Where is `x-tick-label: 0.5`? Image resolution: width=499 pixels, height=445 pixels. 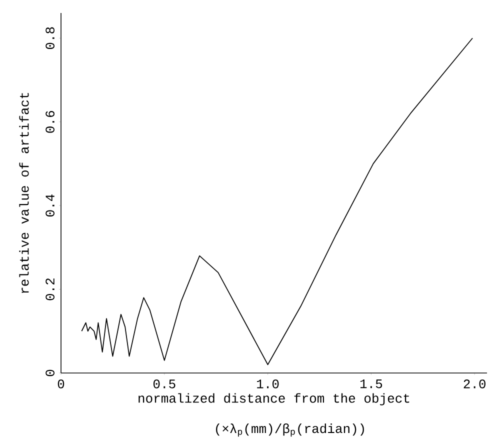 x-tick-label: 0.5 is located at coordinates (164, 384).